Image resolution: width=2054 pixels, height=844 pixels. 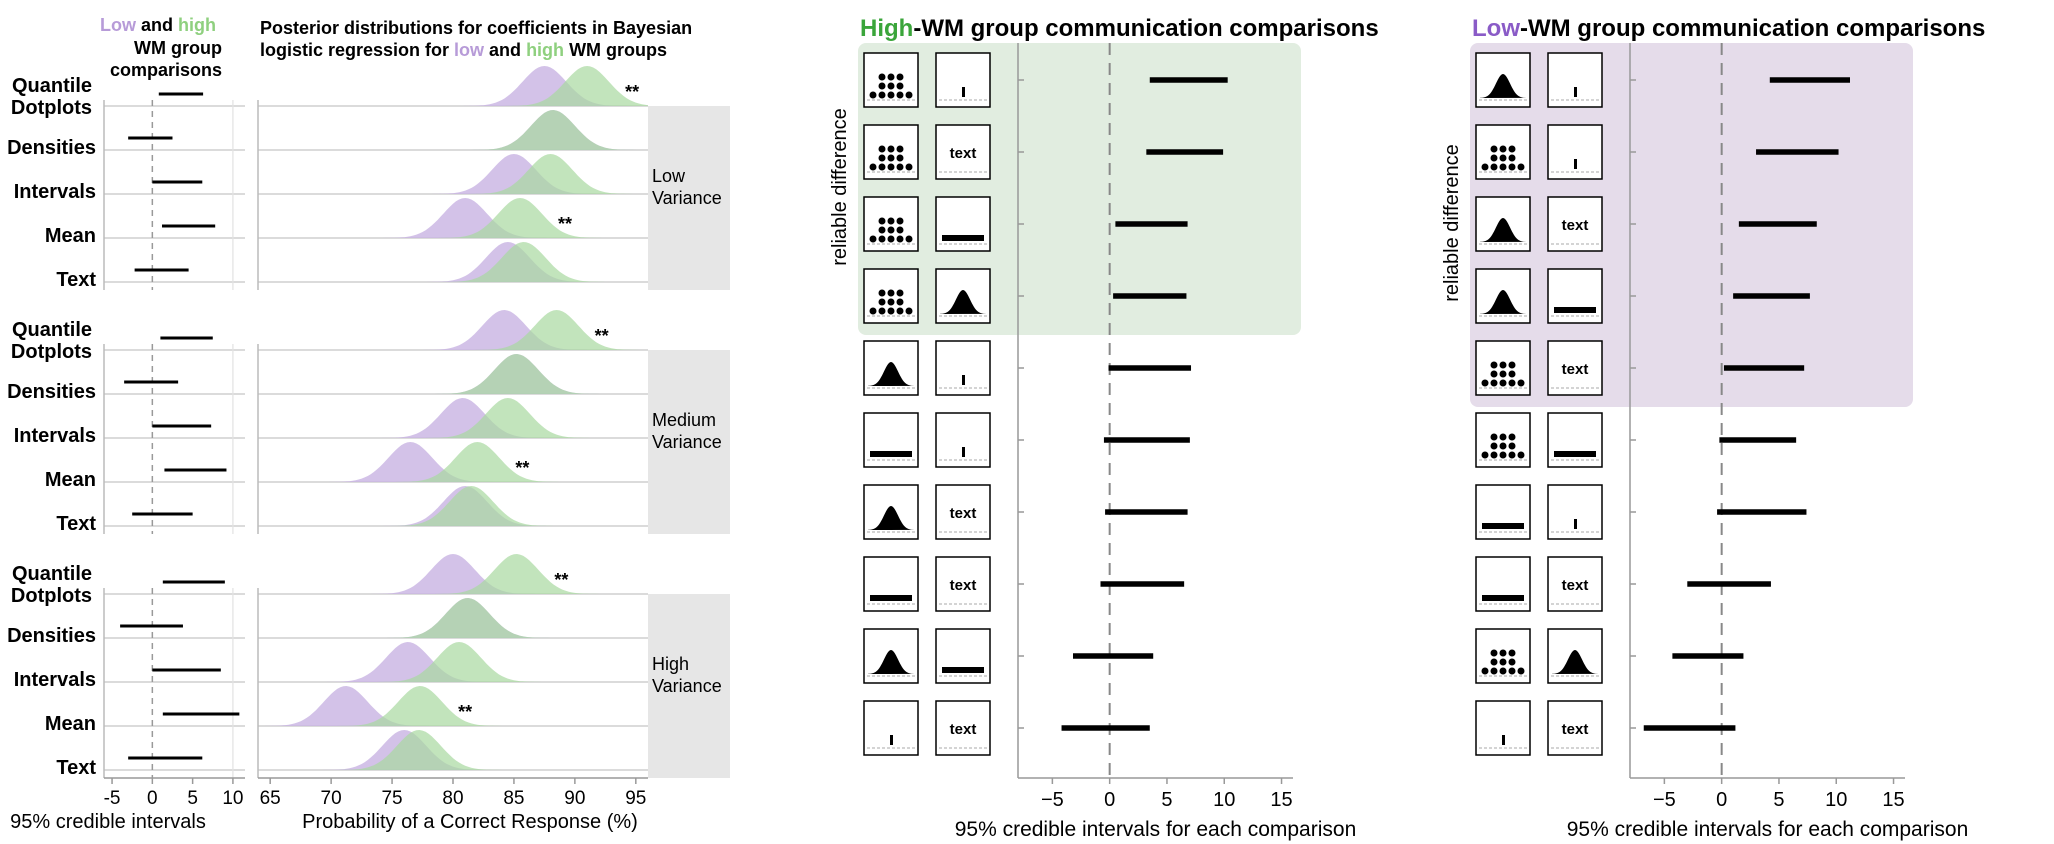 I want to click on x-tick-label: 70, so click(x=331, y=798).